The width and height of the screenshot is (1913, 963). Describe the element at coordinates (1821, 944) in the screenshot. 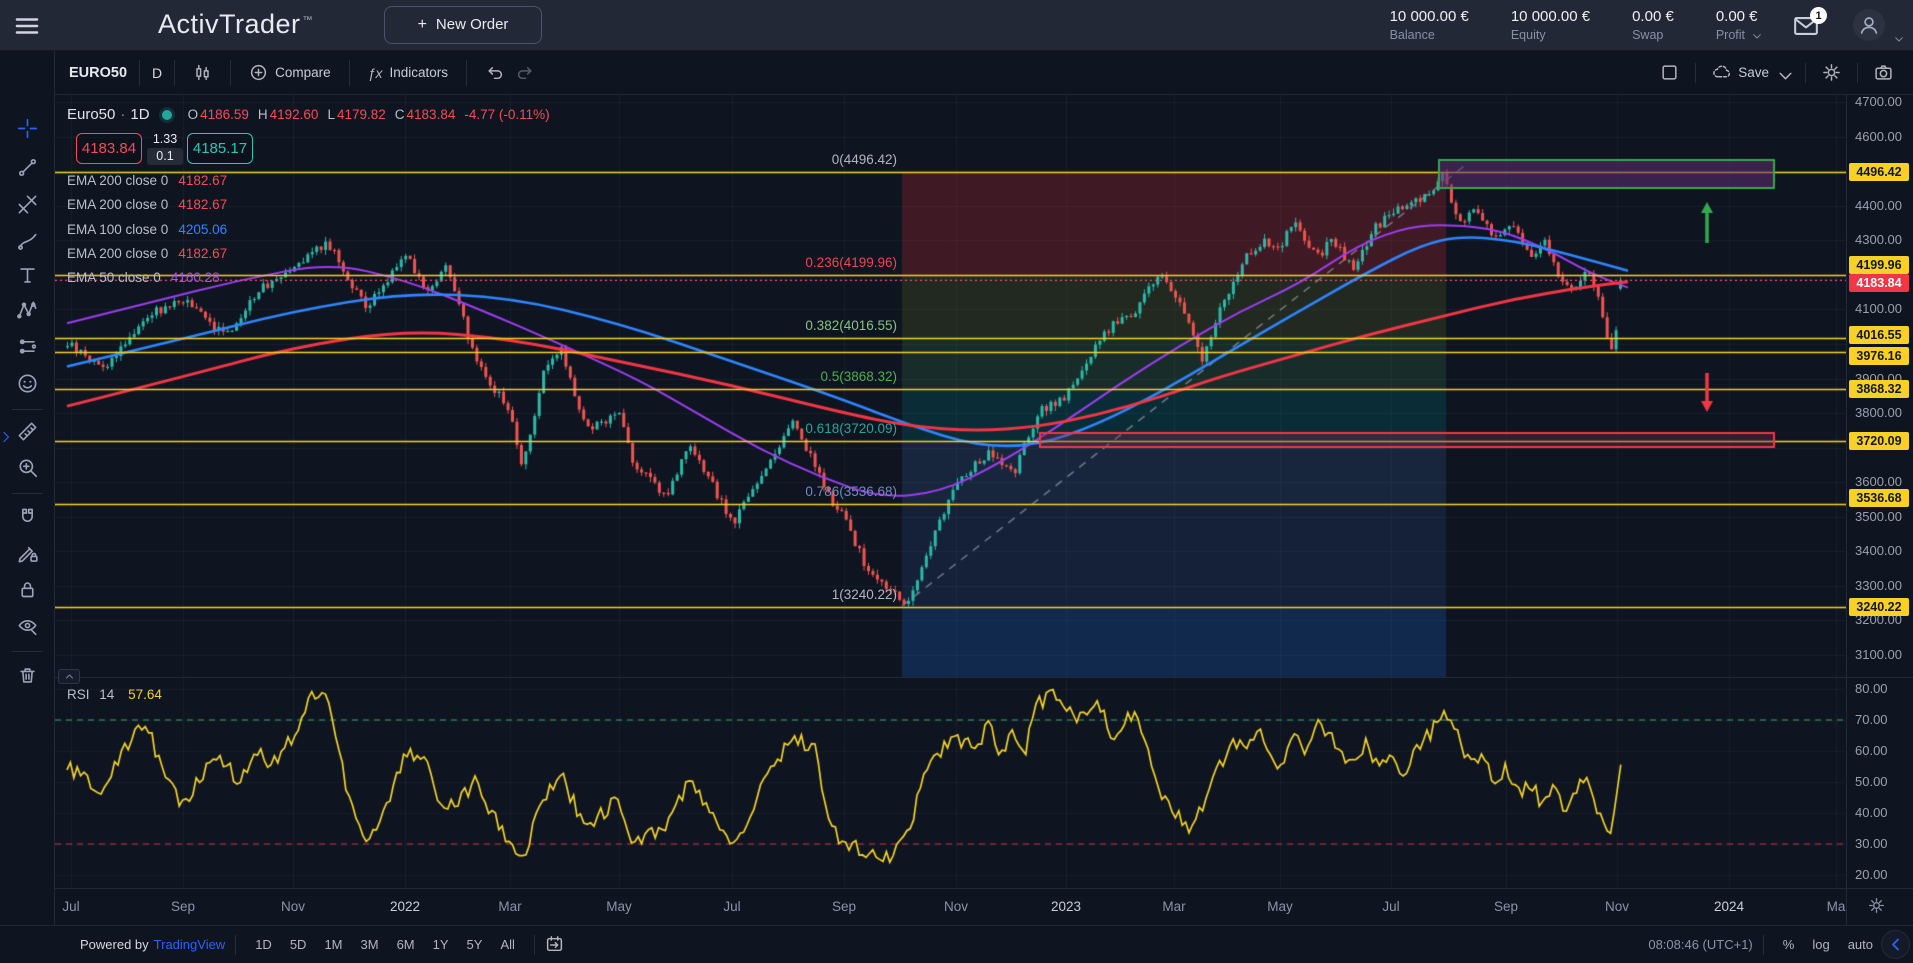

I see `log-scale-button: log` at that location.